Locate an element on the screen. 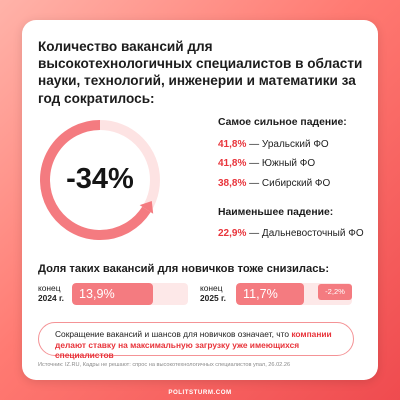 The width and height of the screenshot is (400, 400). strongest-row: 38,8% — Сибирский ФО is located at coordinates (274, 183).